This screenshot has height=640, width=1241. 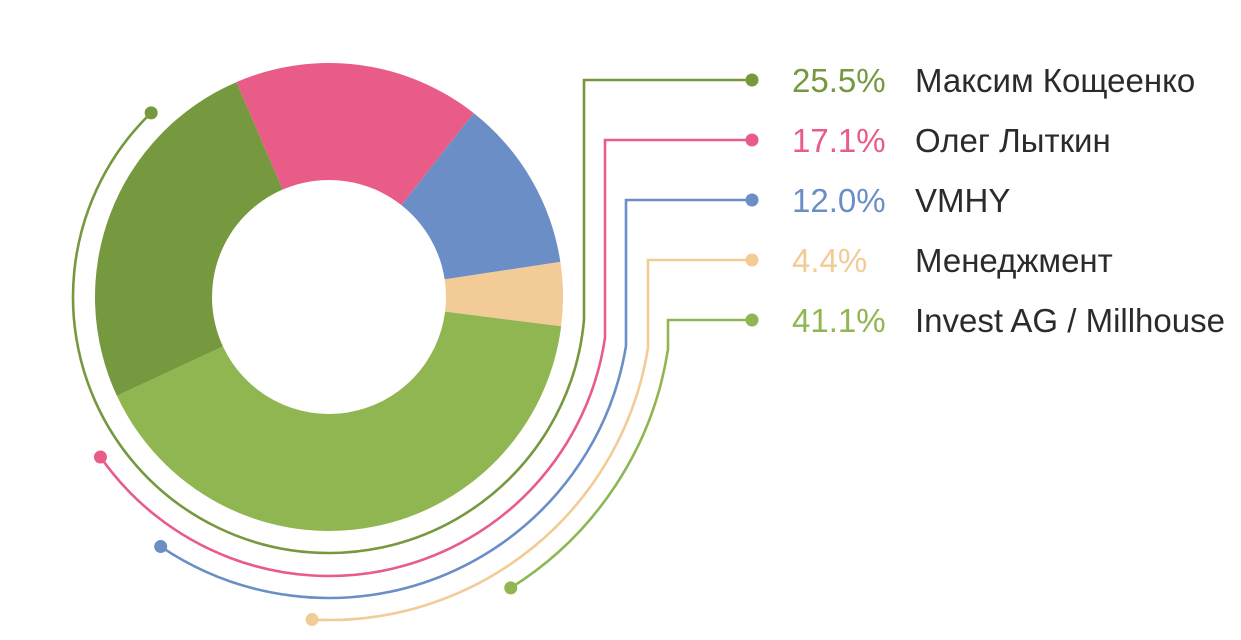 I want to click on legend-percent-1: 25.5%, so click(x=839, y=80).